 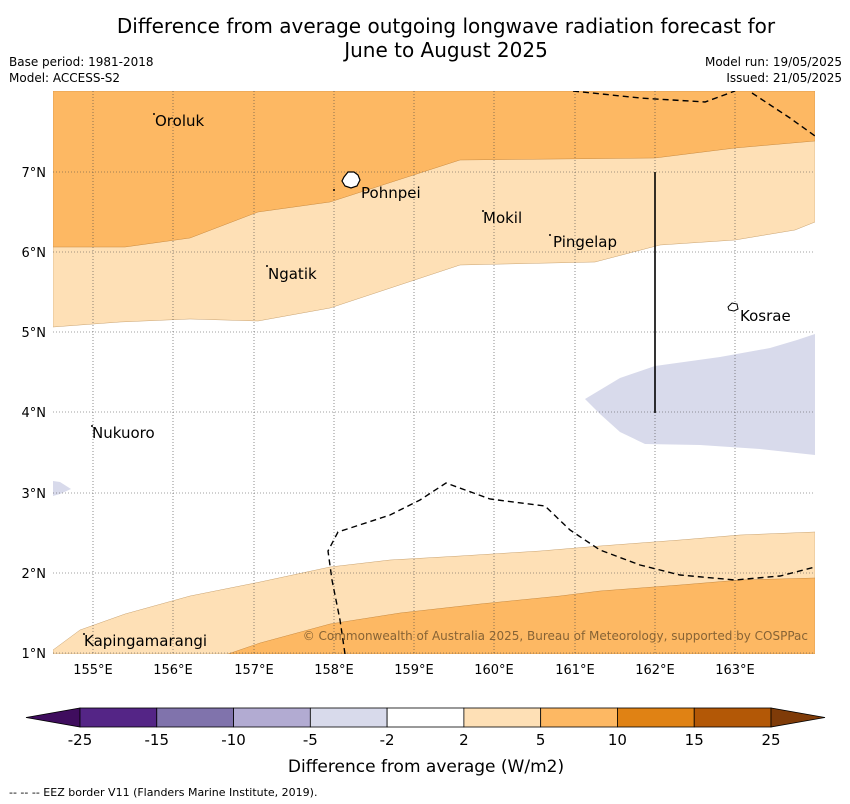 I want to click on lon-label: 161°E, so click(x=575, y=670).